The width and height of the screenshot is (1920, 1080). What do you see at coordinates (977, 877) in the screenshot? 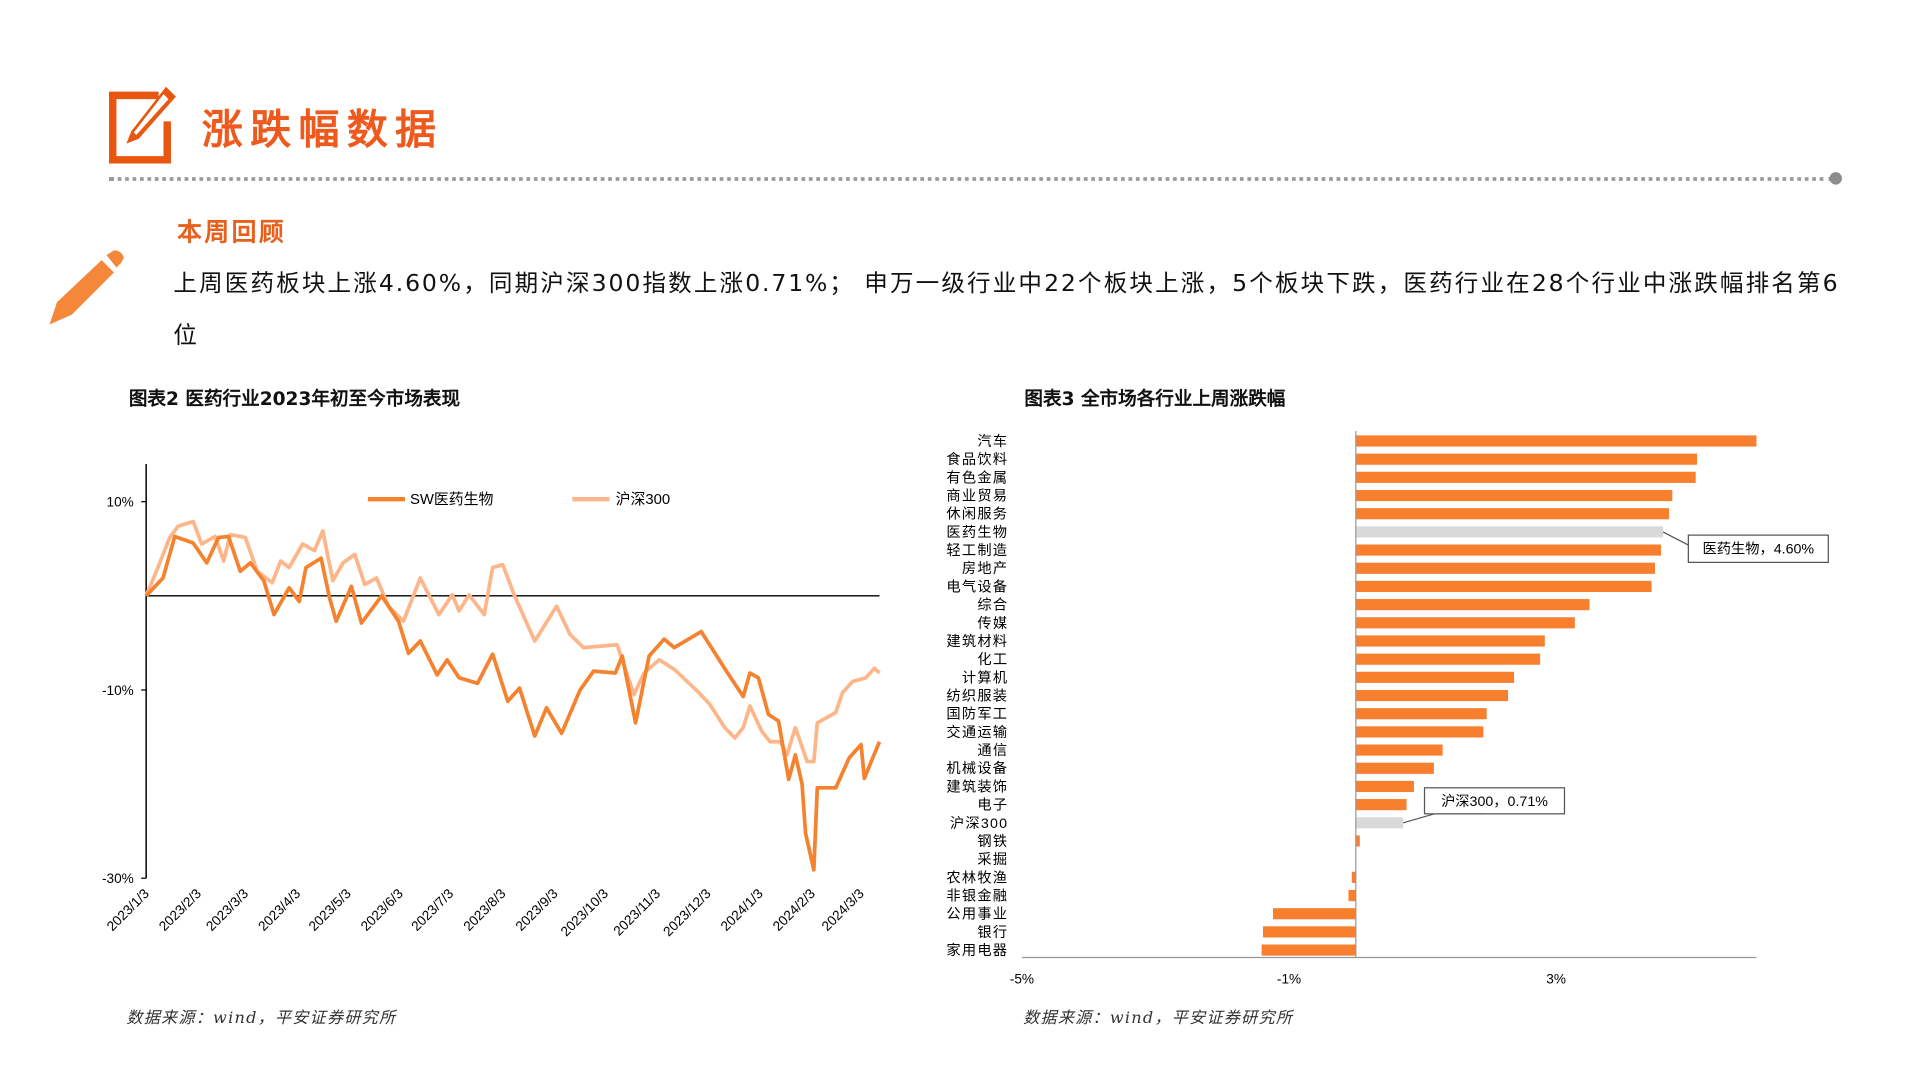
I see `category-label: 农林牧渔` at bounding box center [977, 877].